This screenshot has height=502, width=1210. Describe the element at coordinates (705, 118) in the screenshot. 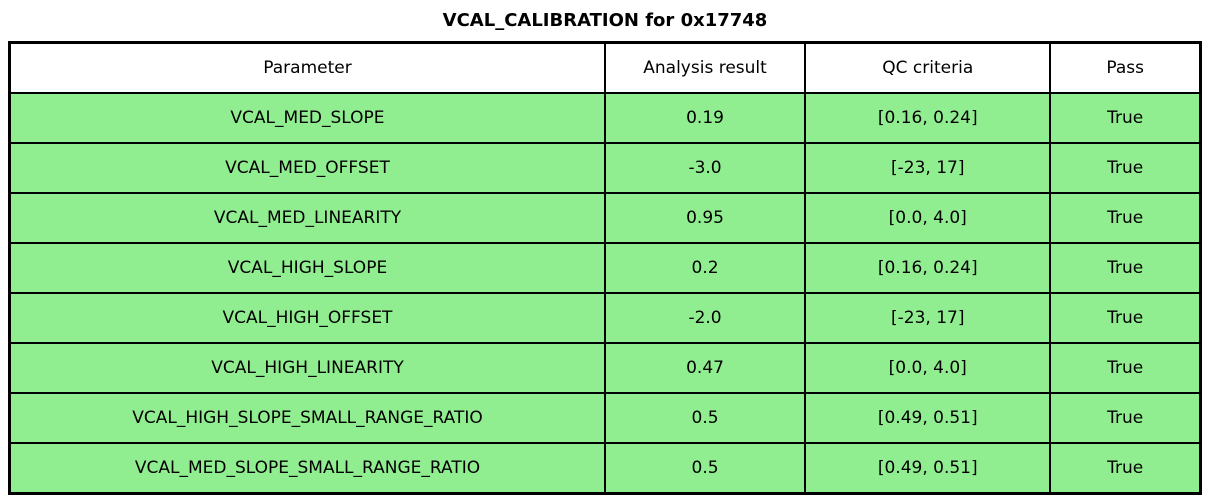

I see `analysis-result-cell: 0.19` at that location.